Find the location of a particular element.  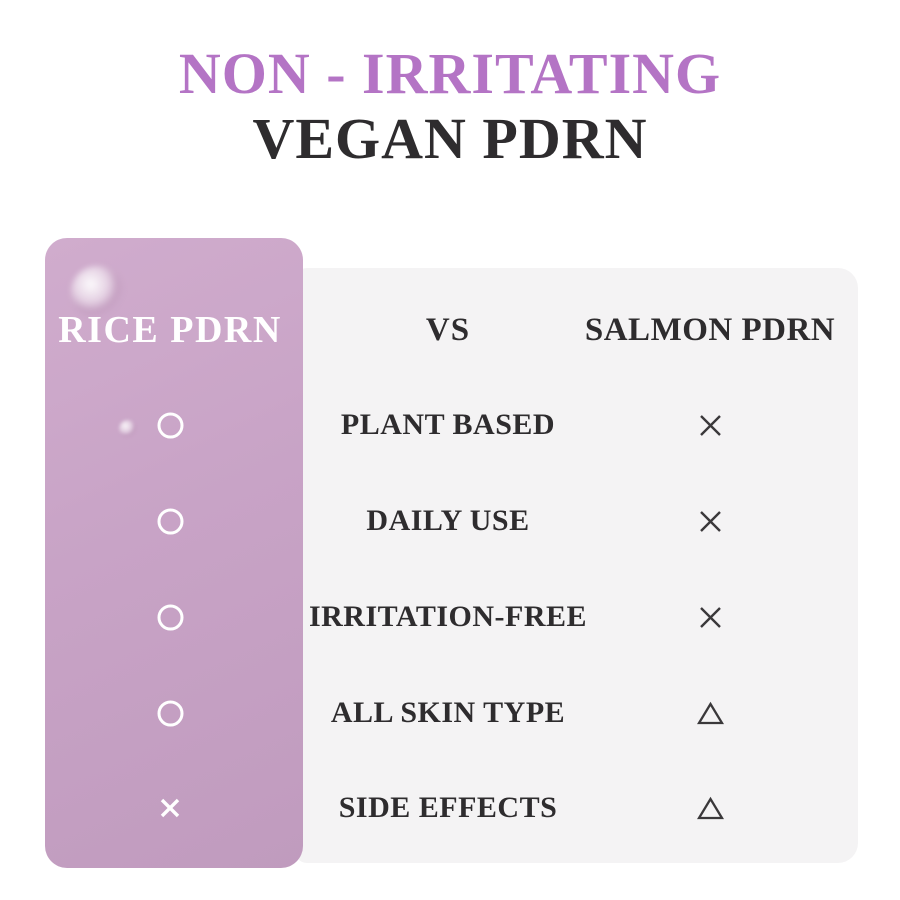

table-row: SIDE EFFECTS is located at coordinates (451, 808).